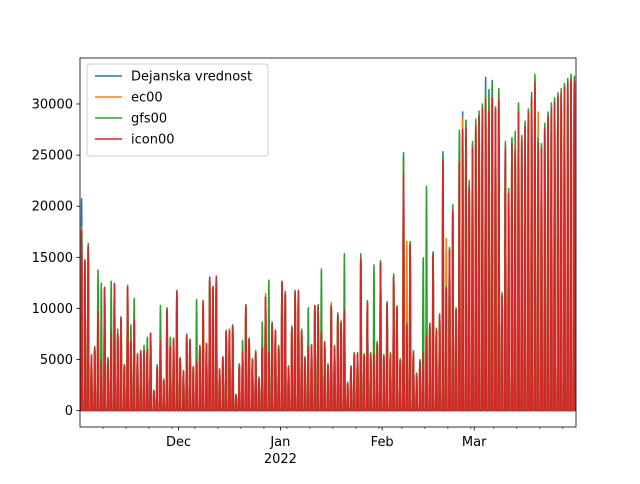 Image resolution: width=640 pixels, height=484 pixels. What do you see at coordinates (52, 104) in the screenshot?
I see `y-tick-label: 30000` at bounding box center [52, 104].